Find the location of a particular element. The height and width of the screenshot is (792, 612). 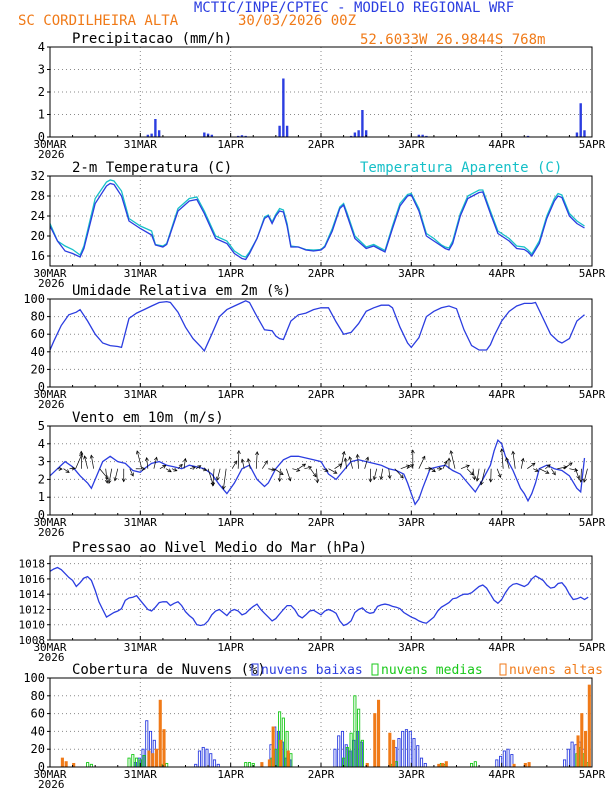

y-tick-label: 1016 is located at coordinates (32, 579).